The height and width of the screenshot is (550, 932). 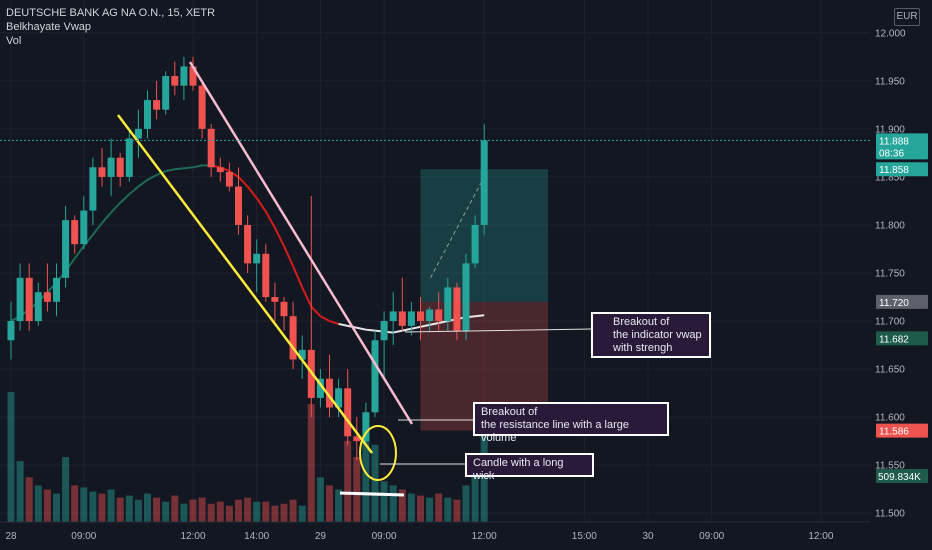 What do you see at coordinates (894, 141) in the screenshot?
I see `price-label-text: 11.888` at bounding box center [894, 141].